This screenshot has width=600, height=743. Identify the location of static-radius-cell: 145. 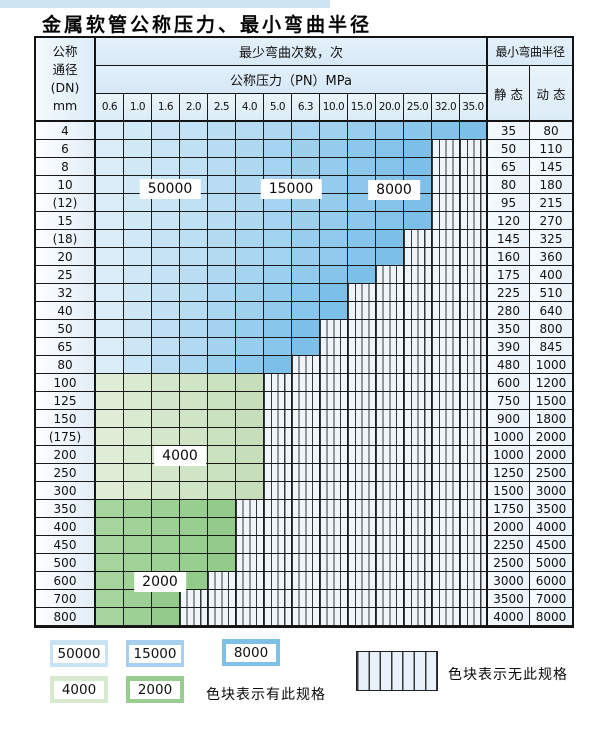
(509, 239).